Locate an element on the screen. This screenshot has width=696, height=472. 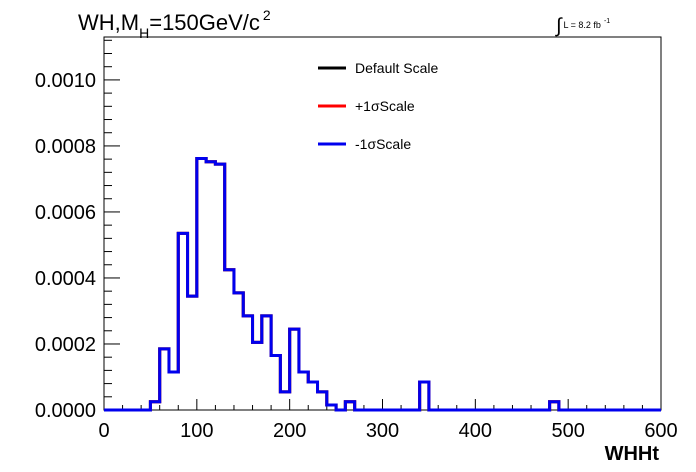
x-tick-label: 600 is located at coordinates (660, 431).